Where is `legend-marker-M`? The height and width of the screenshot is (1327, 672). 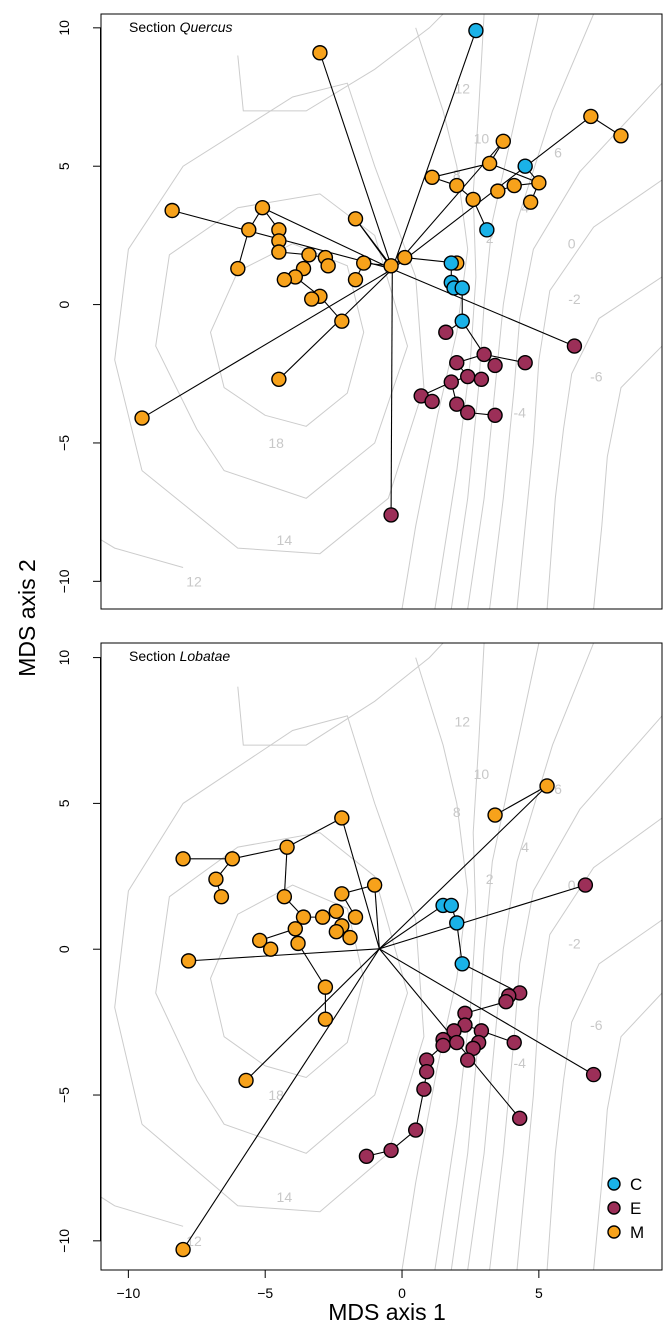
legend-marker-M is located at coordinates (614, 1232).